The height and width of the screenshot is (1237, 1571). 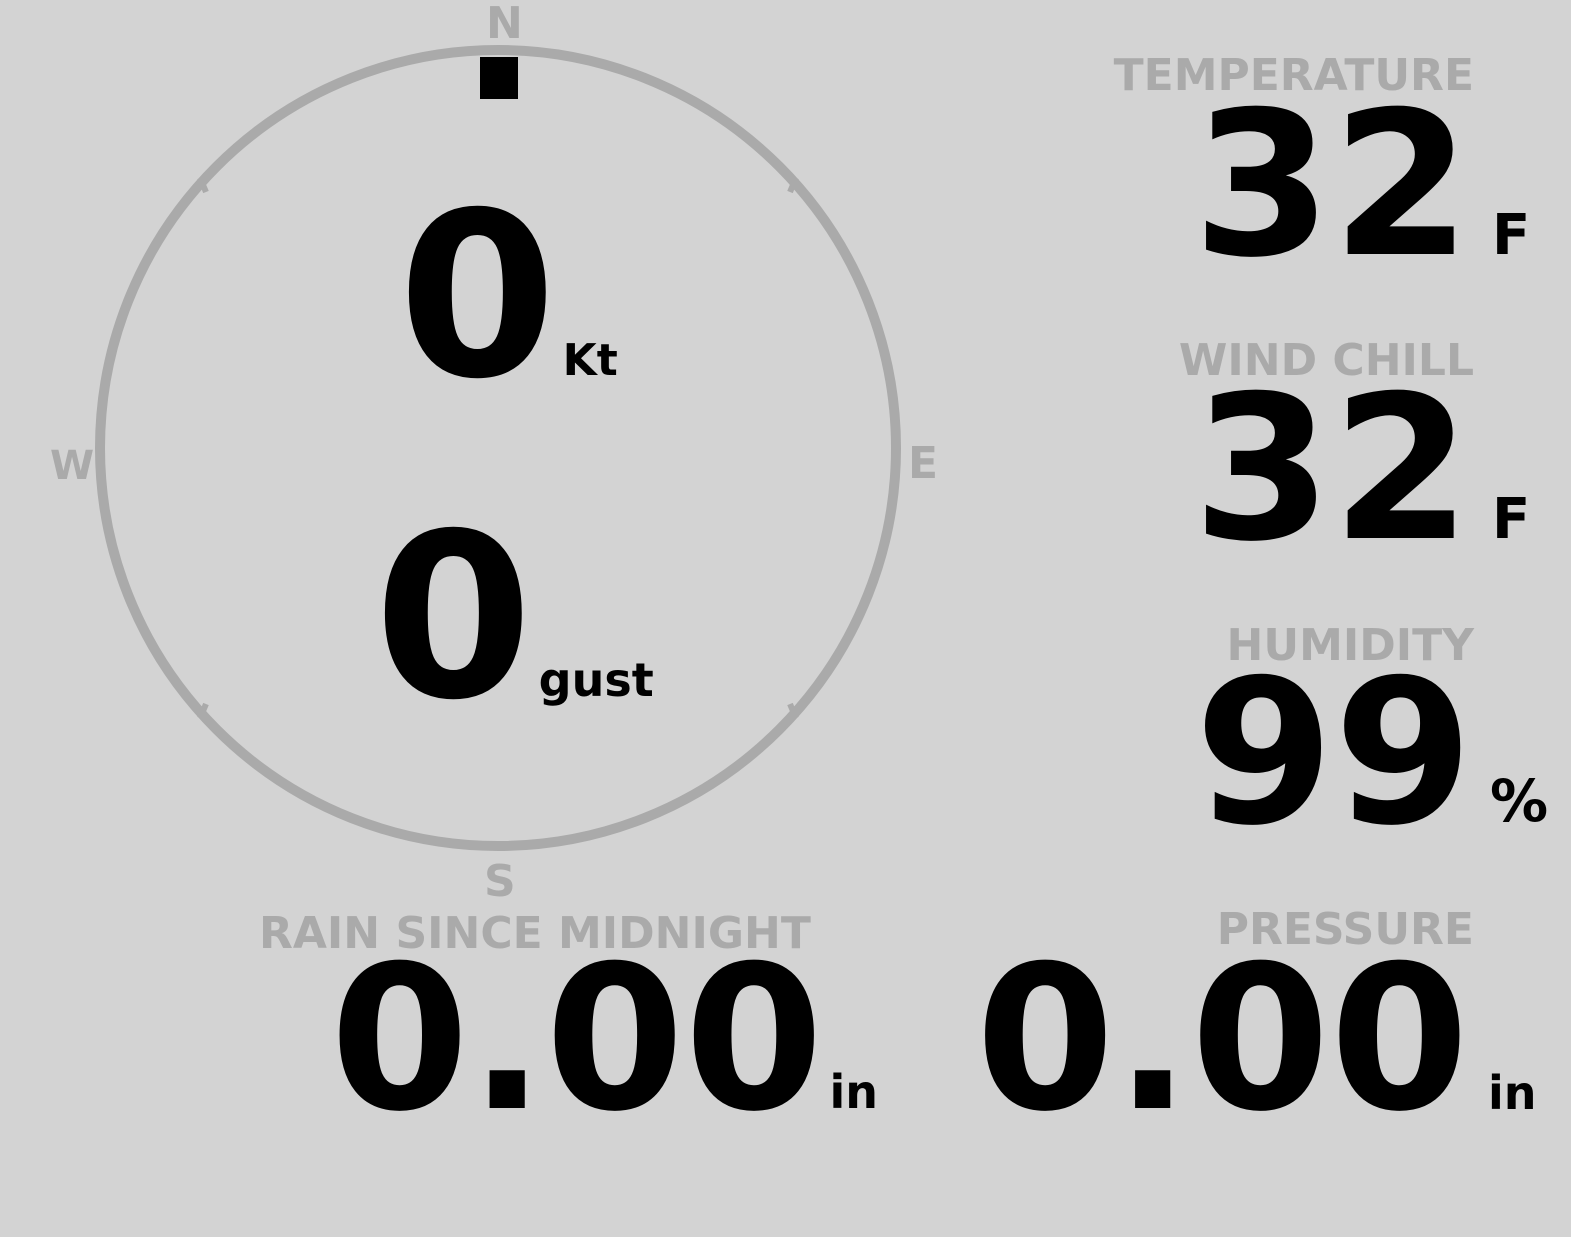 What do you see at coordinates (504, 24) in the screenshot?
I see `compass-north-label: N` at bounding box center [504, 24].